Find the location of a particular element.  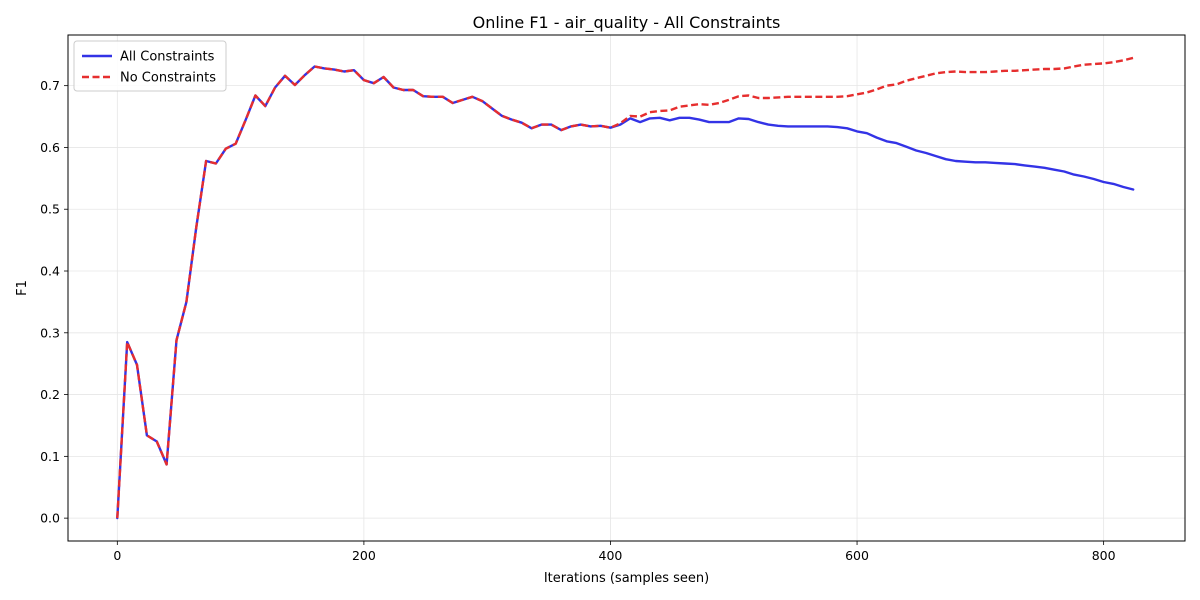

legend-label: No Constraints is located at coordinates (168, 78).